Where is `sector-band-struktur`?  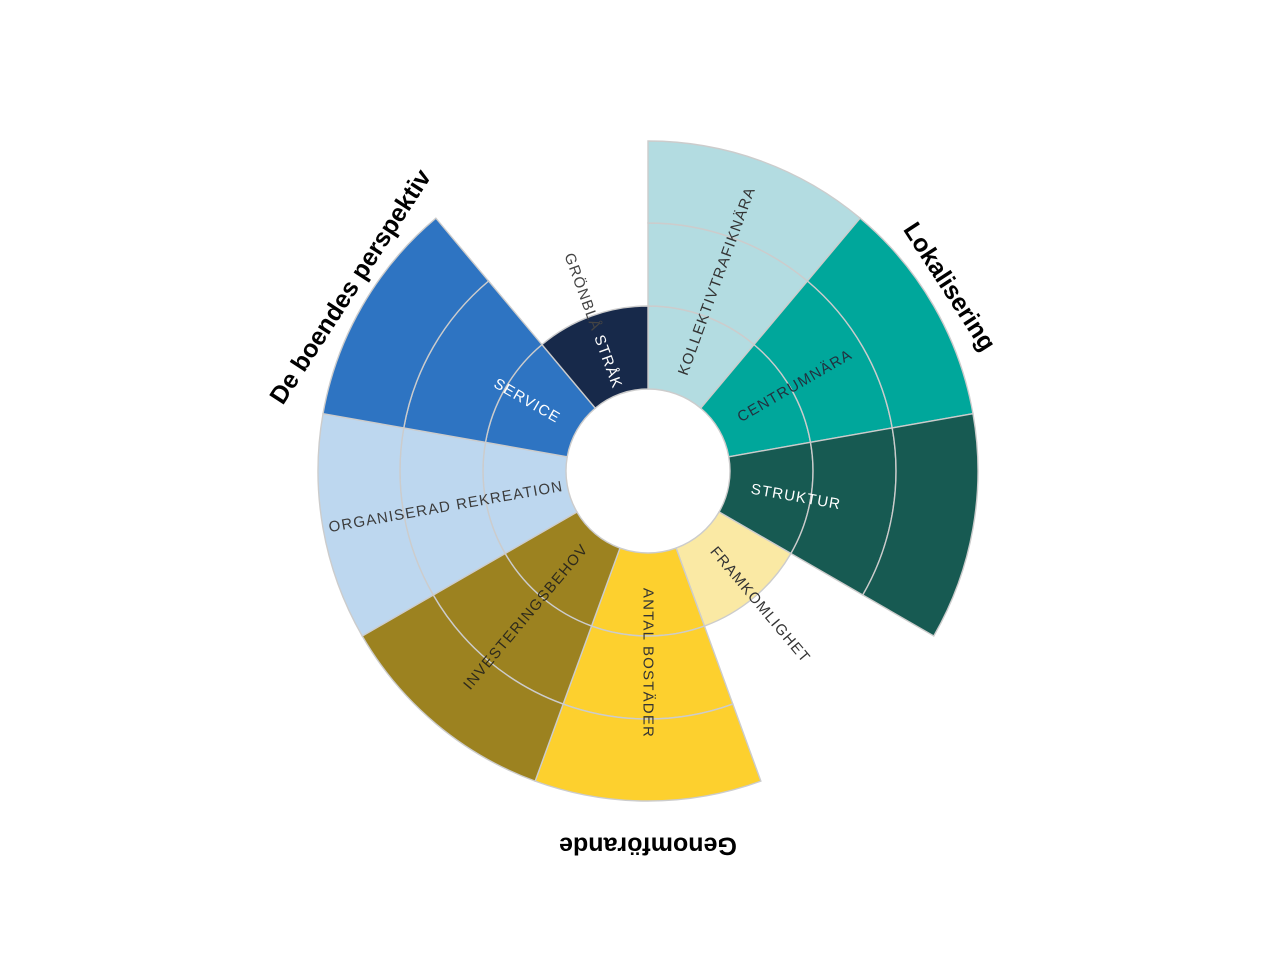 sector-band-struktur is located at coordinates (920, 524).